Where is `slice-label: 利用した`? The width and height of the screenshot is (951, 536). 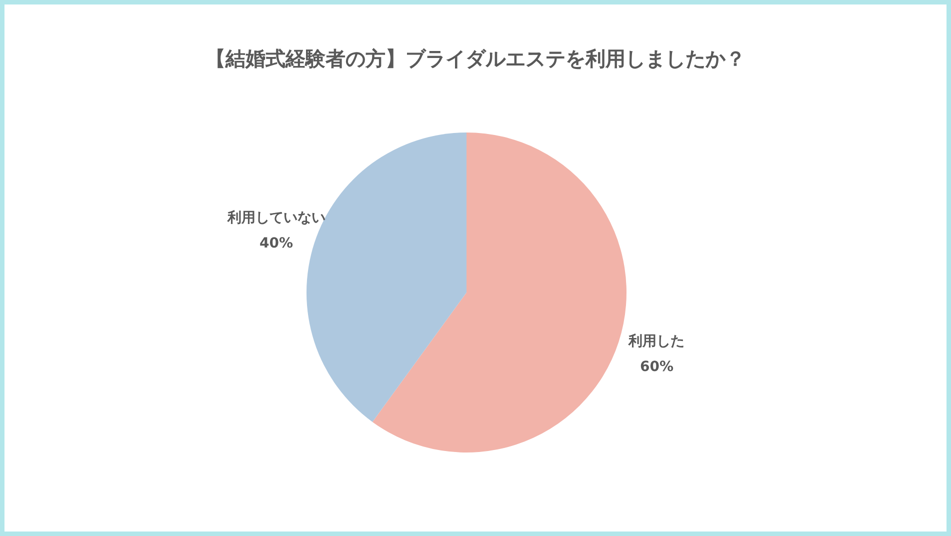 slice-label: 利用した is located at coordinates (656, 342).